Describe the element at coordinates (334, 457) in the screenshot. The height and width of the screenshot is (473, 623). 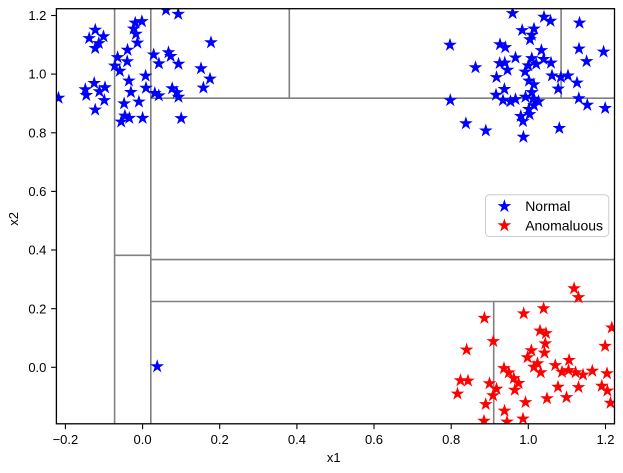
I see `svg-text: x1` at that location.